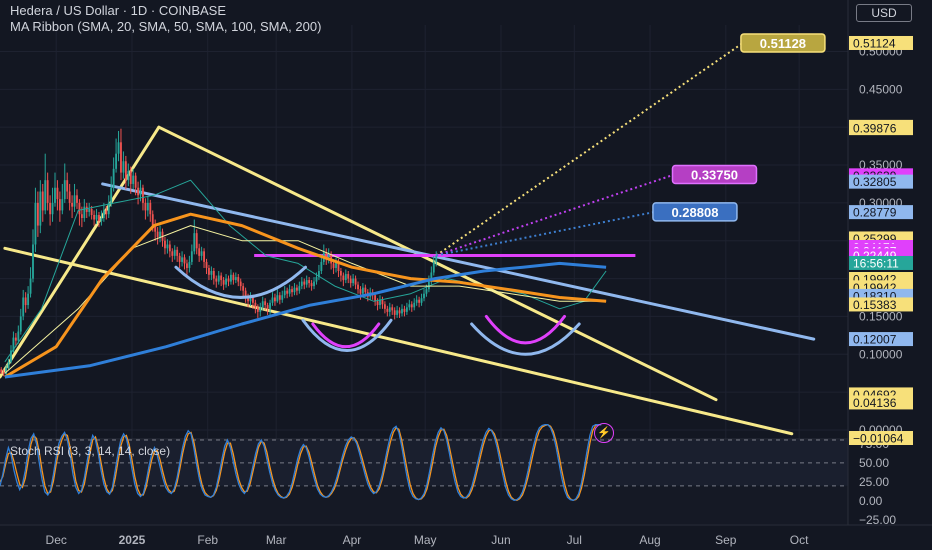 The image size is (932, 550). What do you see at coordinates (881, 128) in the screenshot?
I see `price-label-2: 0.39876` at bounding box center [881, 128].